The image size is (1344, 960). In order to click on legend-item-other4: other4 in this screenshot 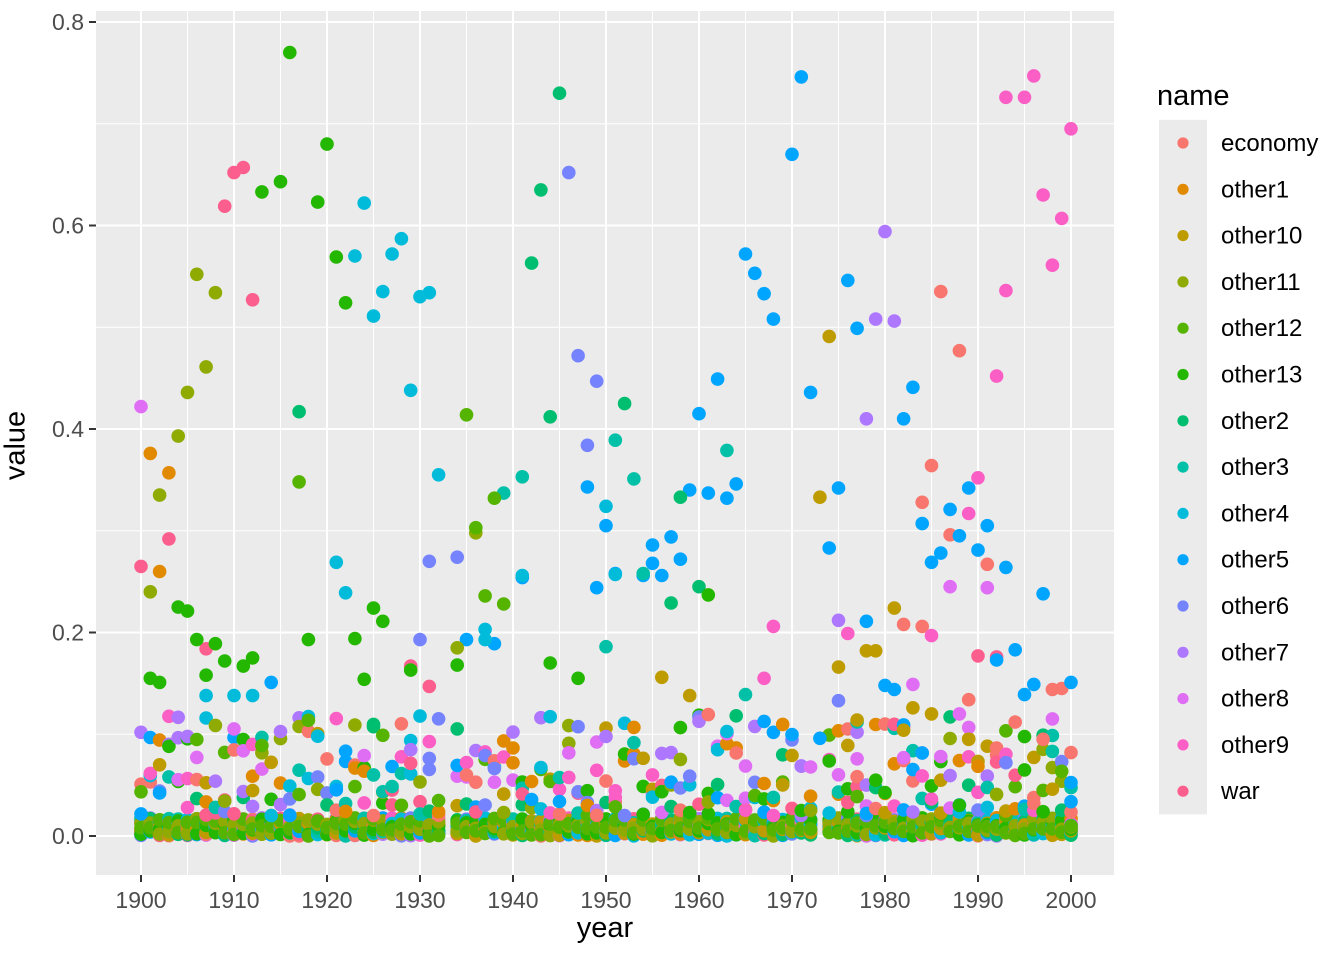, I will do `click(1233, 513)`.